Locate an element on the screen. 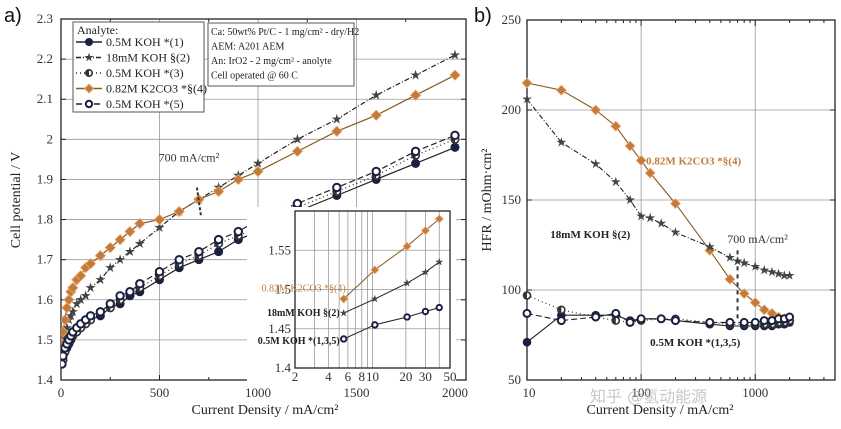  x-axis-label-a: Current Density / mA/cm² is located at coordinates (265, 410).